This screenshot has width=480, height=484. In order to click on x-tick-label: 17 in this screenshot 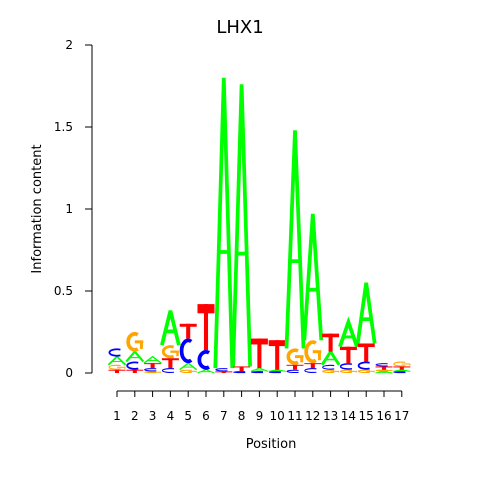, I will do `click(401, 416)`.